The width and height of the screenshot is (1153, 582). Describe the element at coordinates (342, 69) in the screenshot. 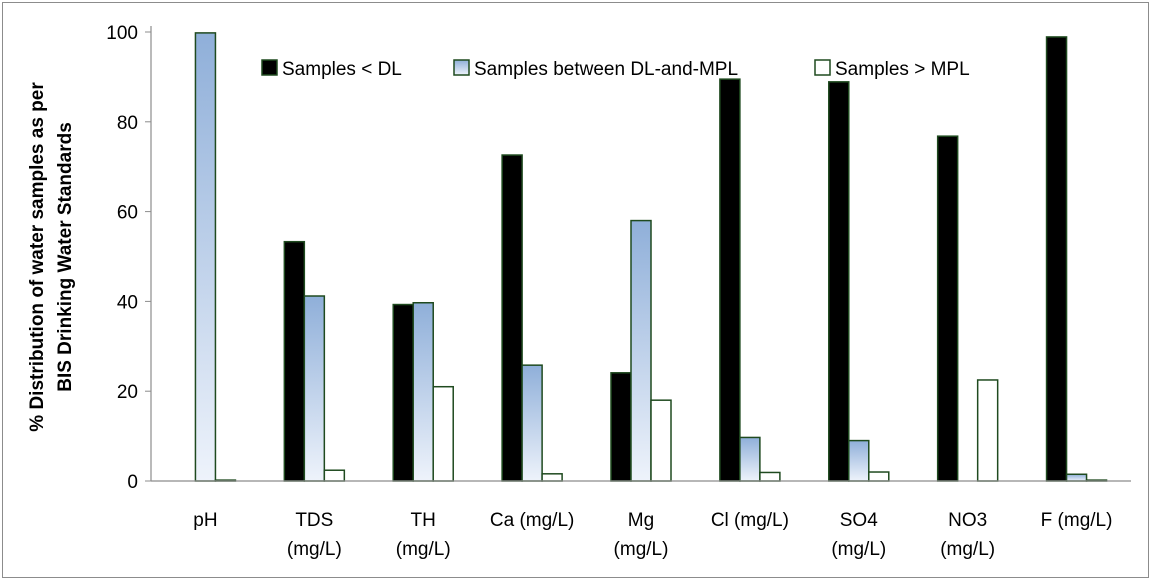

I see `legend-label: Samples < DL` at that location.